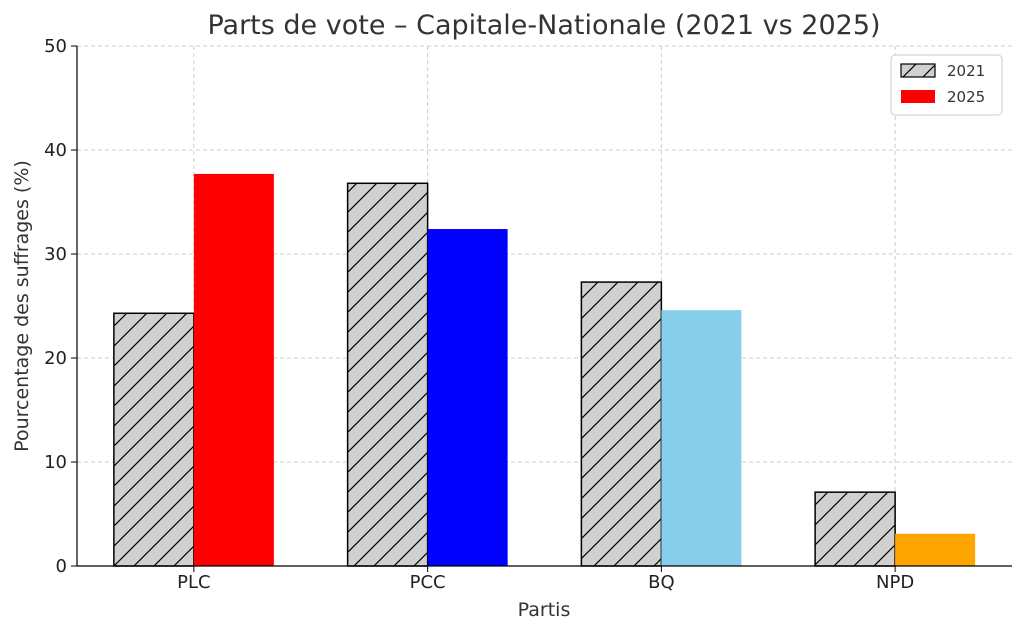  What do you see at coordinates (55, 358) in the screenshot?
I see `y-tick-label: 20` at bounding box center [55, 358].